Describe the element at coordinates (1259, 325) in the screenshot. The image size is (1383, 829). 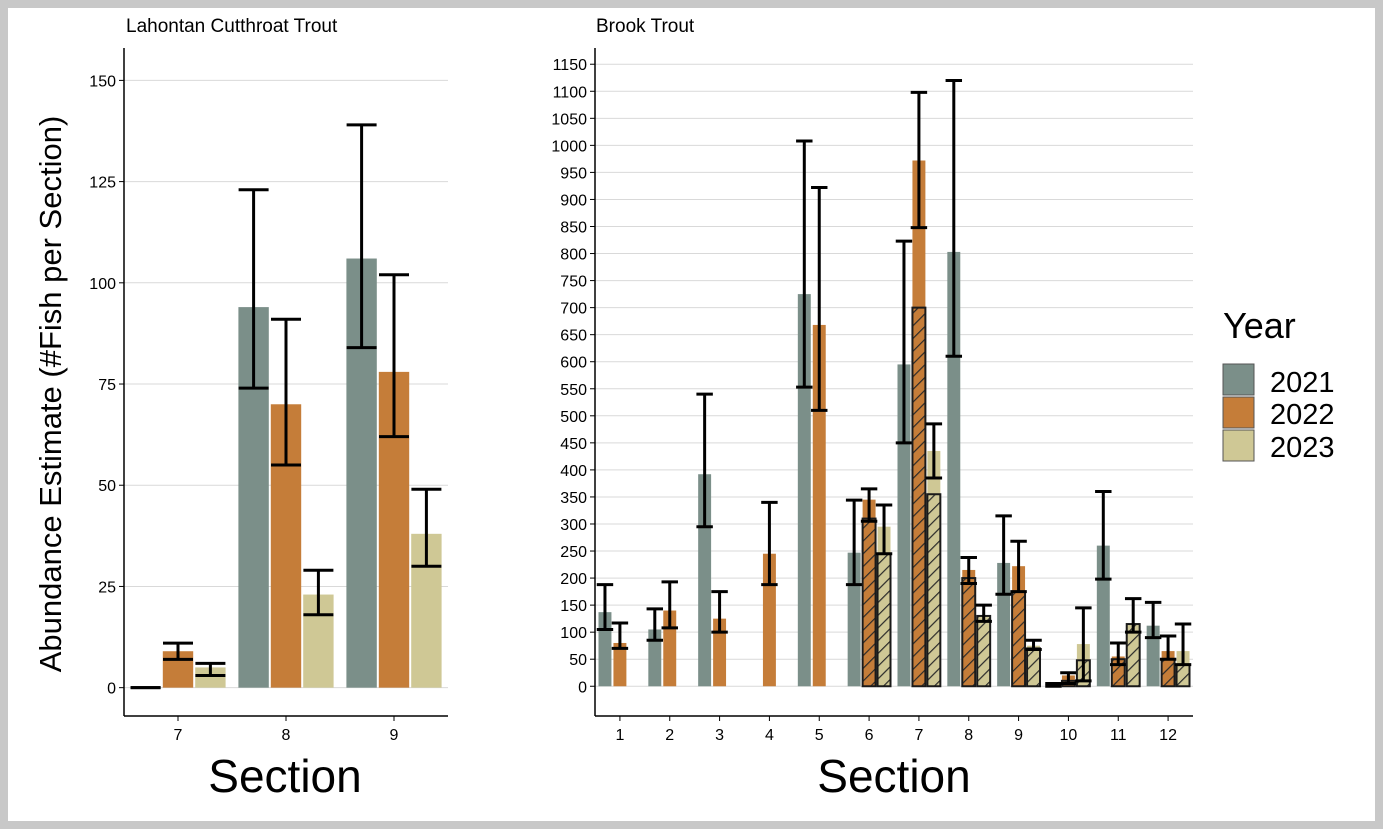
I see `legend-title: Year` at that location.